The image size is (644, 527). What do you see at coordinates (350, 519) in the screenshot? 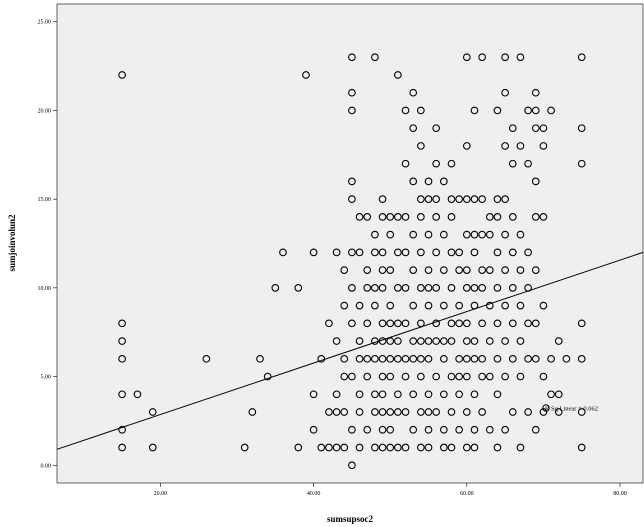
I see `x-axis-title: sumsupsoc2` at bounding box center [350, 519].